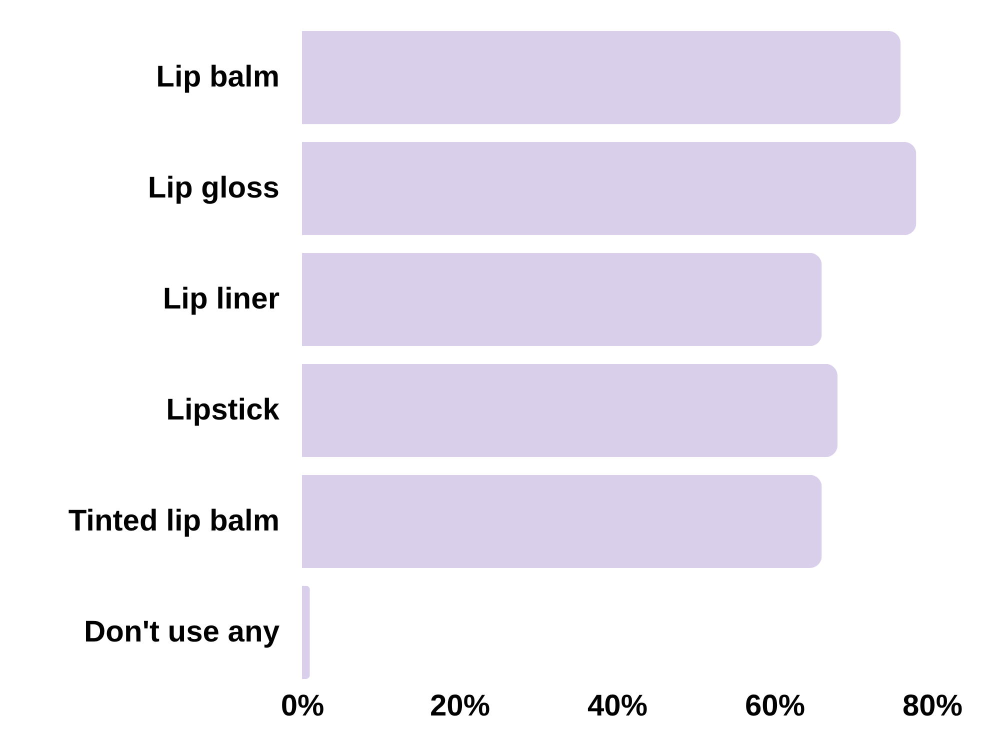  I want to click on y-tick-label: Don't use any, so click(182, 631).